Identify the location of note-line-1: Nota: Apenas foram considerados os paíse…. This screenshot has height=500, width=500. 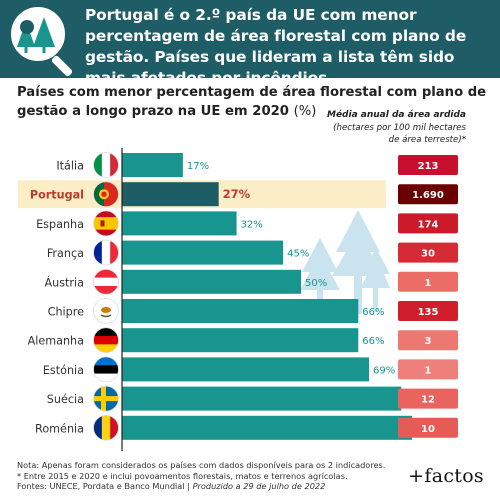
(201, 465).